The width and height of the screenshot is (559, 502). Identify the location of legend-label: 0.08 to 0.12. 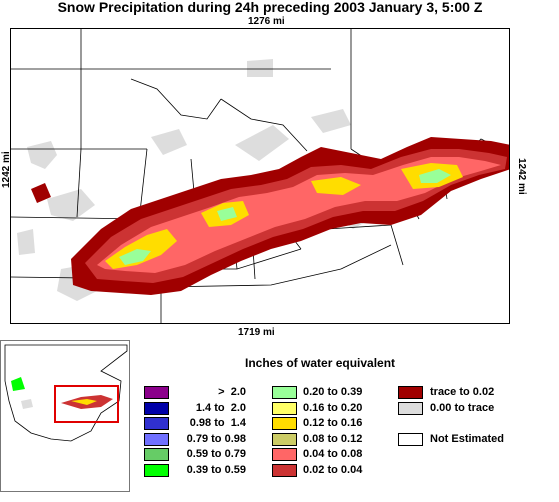
(333, 438).